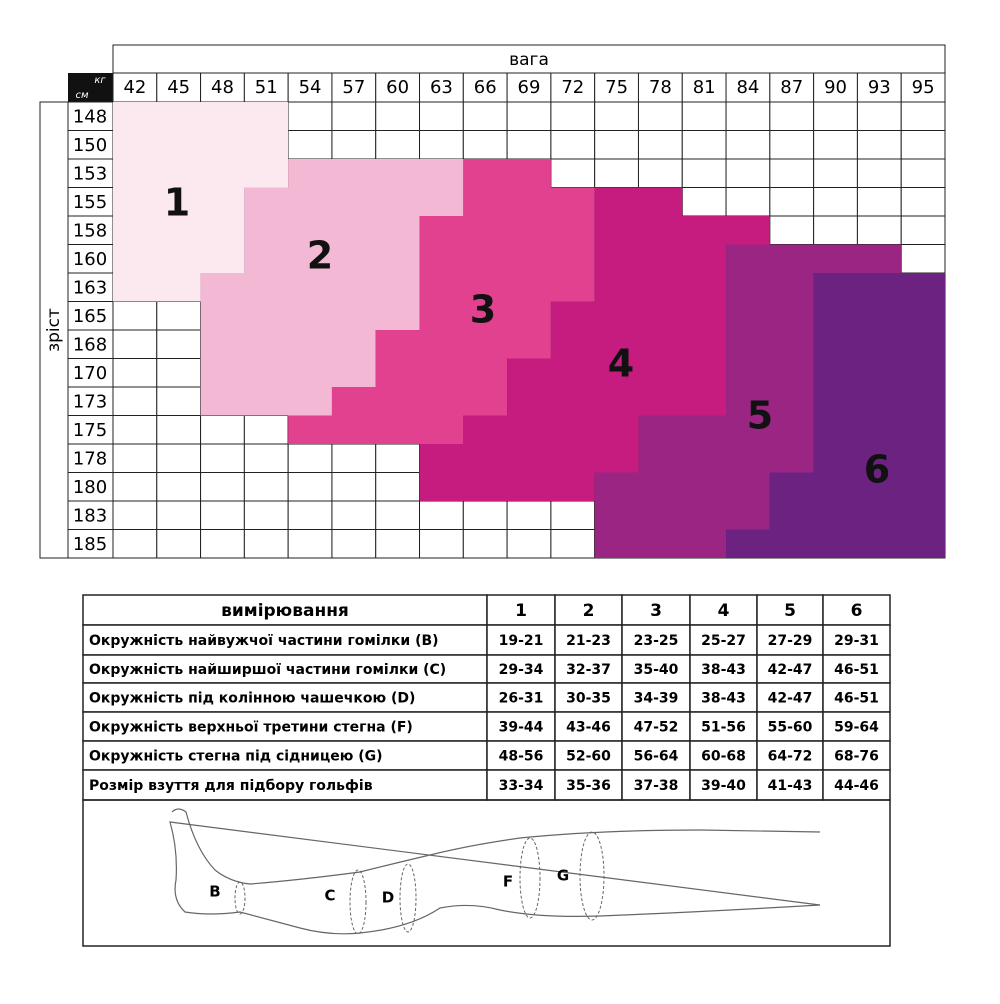 The image size is (1000, 1004). Describe the element at coordinates (90, 515) in the screenshot. I see `height-label: 183` at that location.